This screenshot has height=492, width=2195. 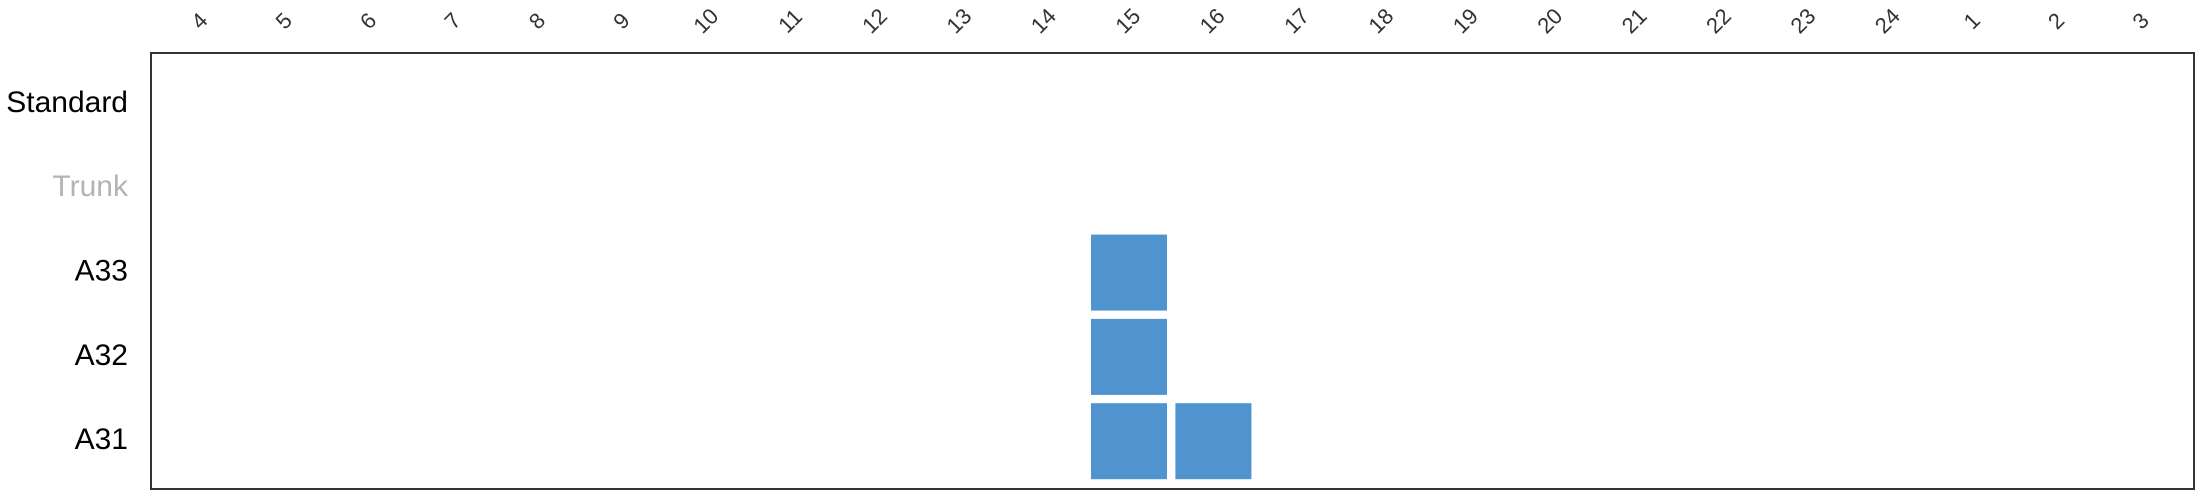 I want to click on column-label-24: 24, so click(x=1887, y=20).